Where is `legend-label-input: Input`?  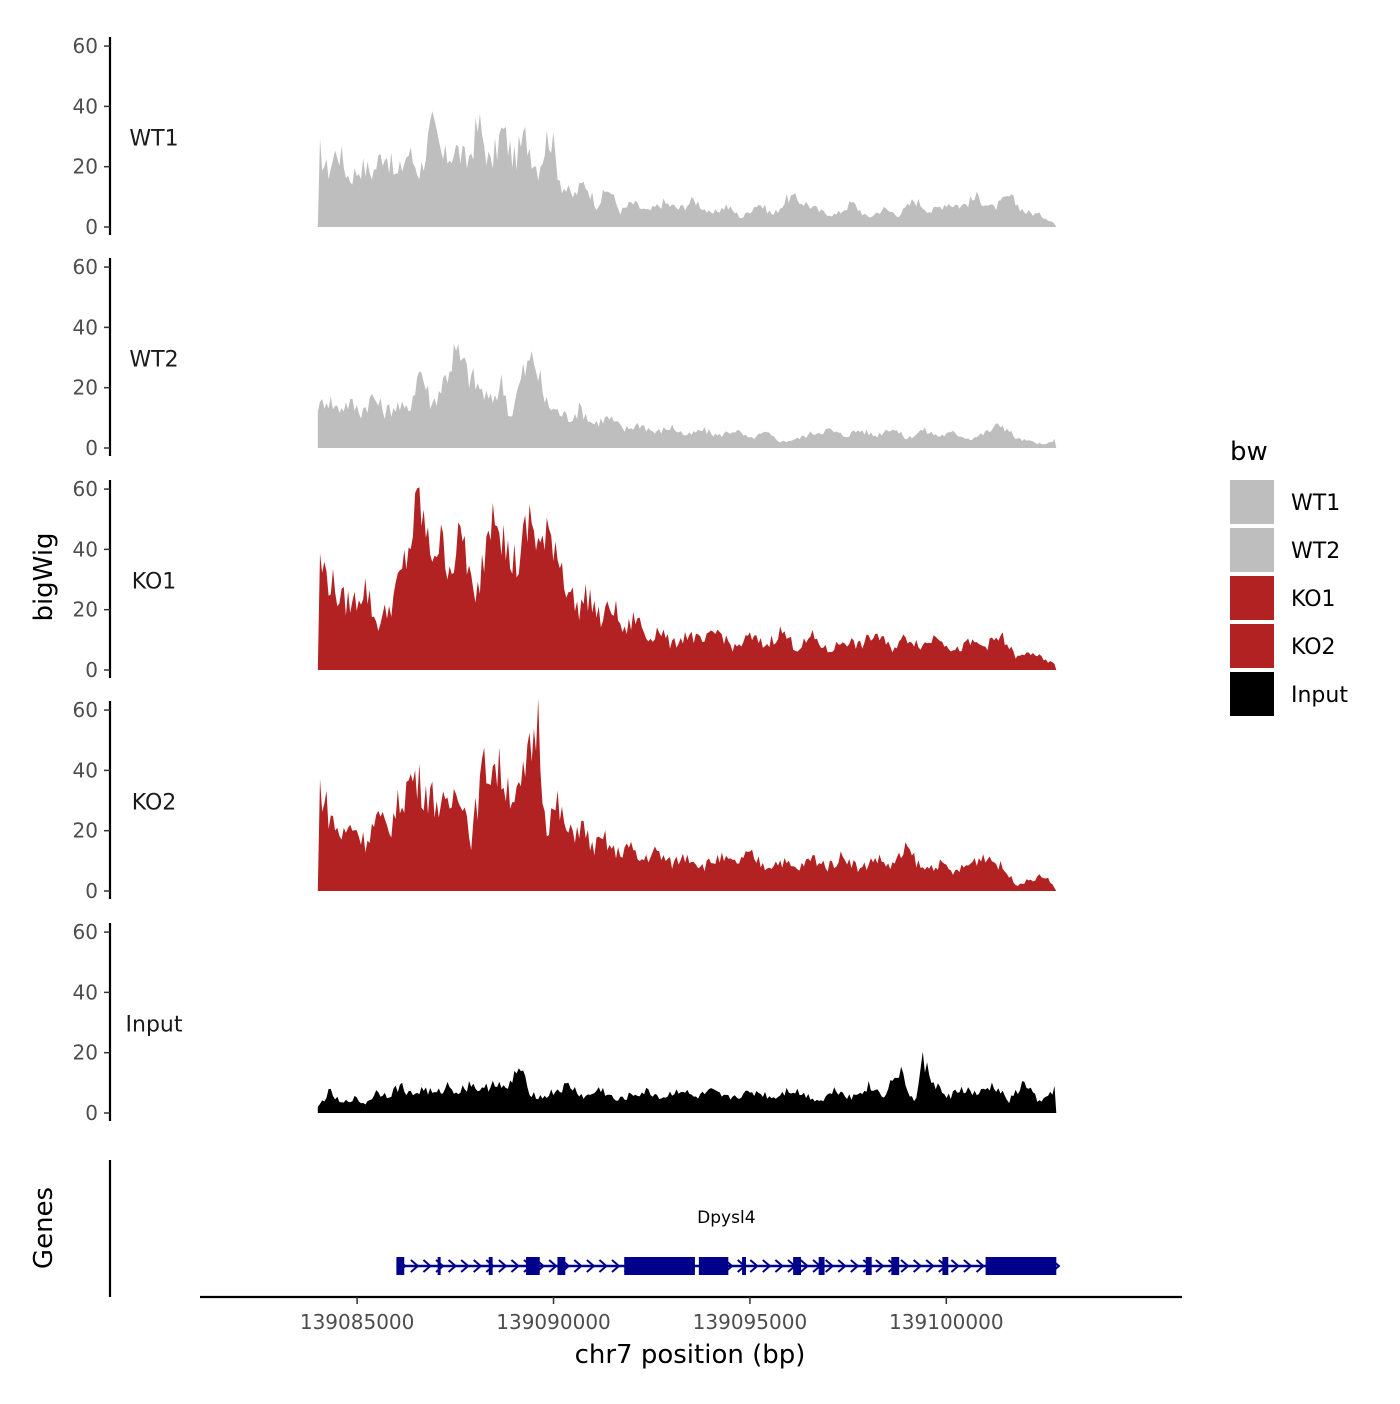
legend-label-input: Input is located at coordinates (1319, 695).